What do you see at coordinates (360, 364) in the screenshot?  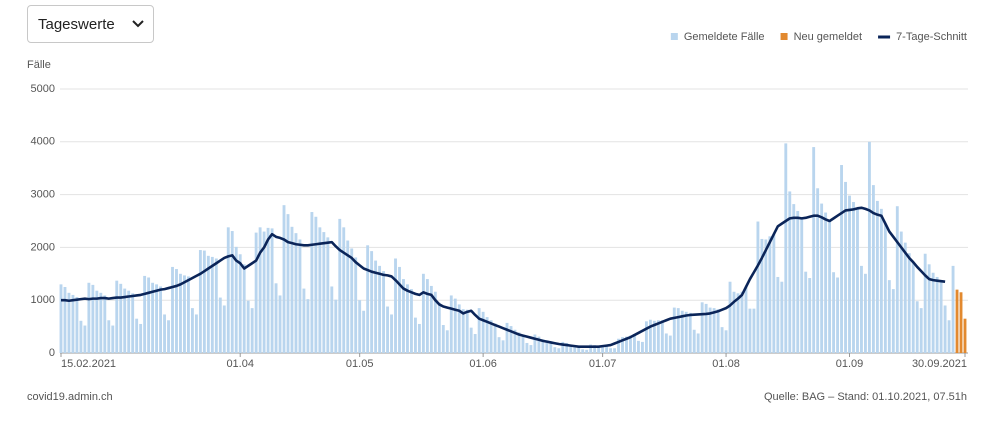 I see `x-tick-label: 01.05` at bounding box center [360, 364].